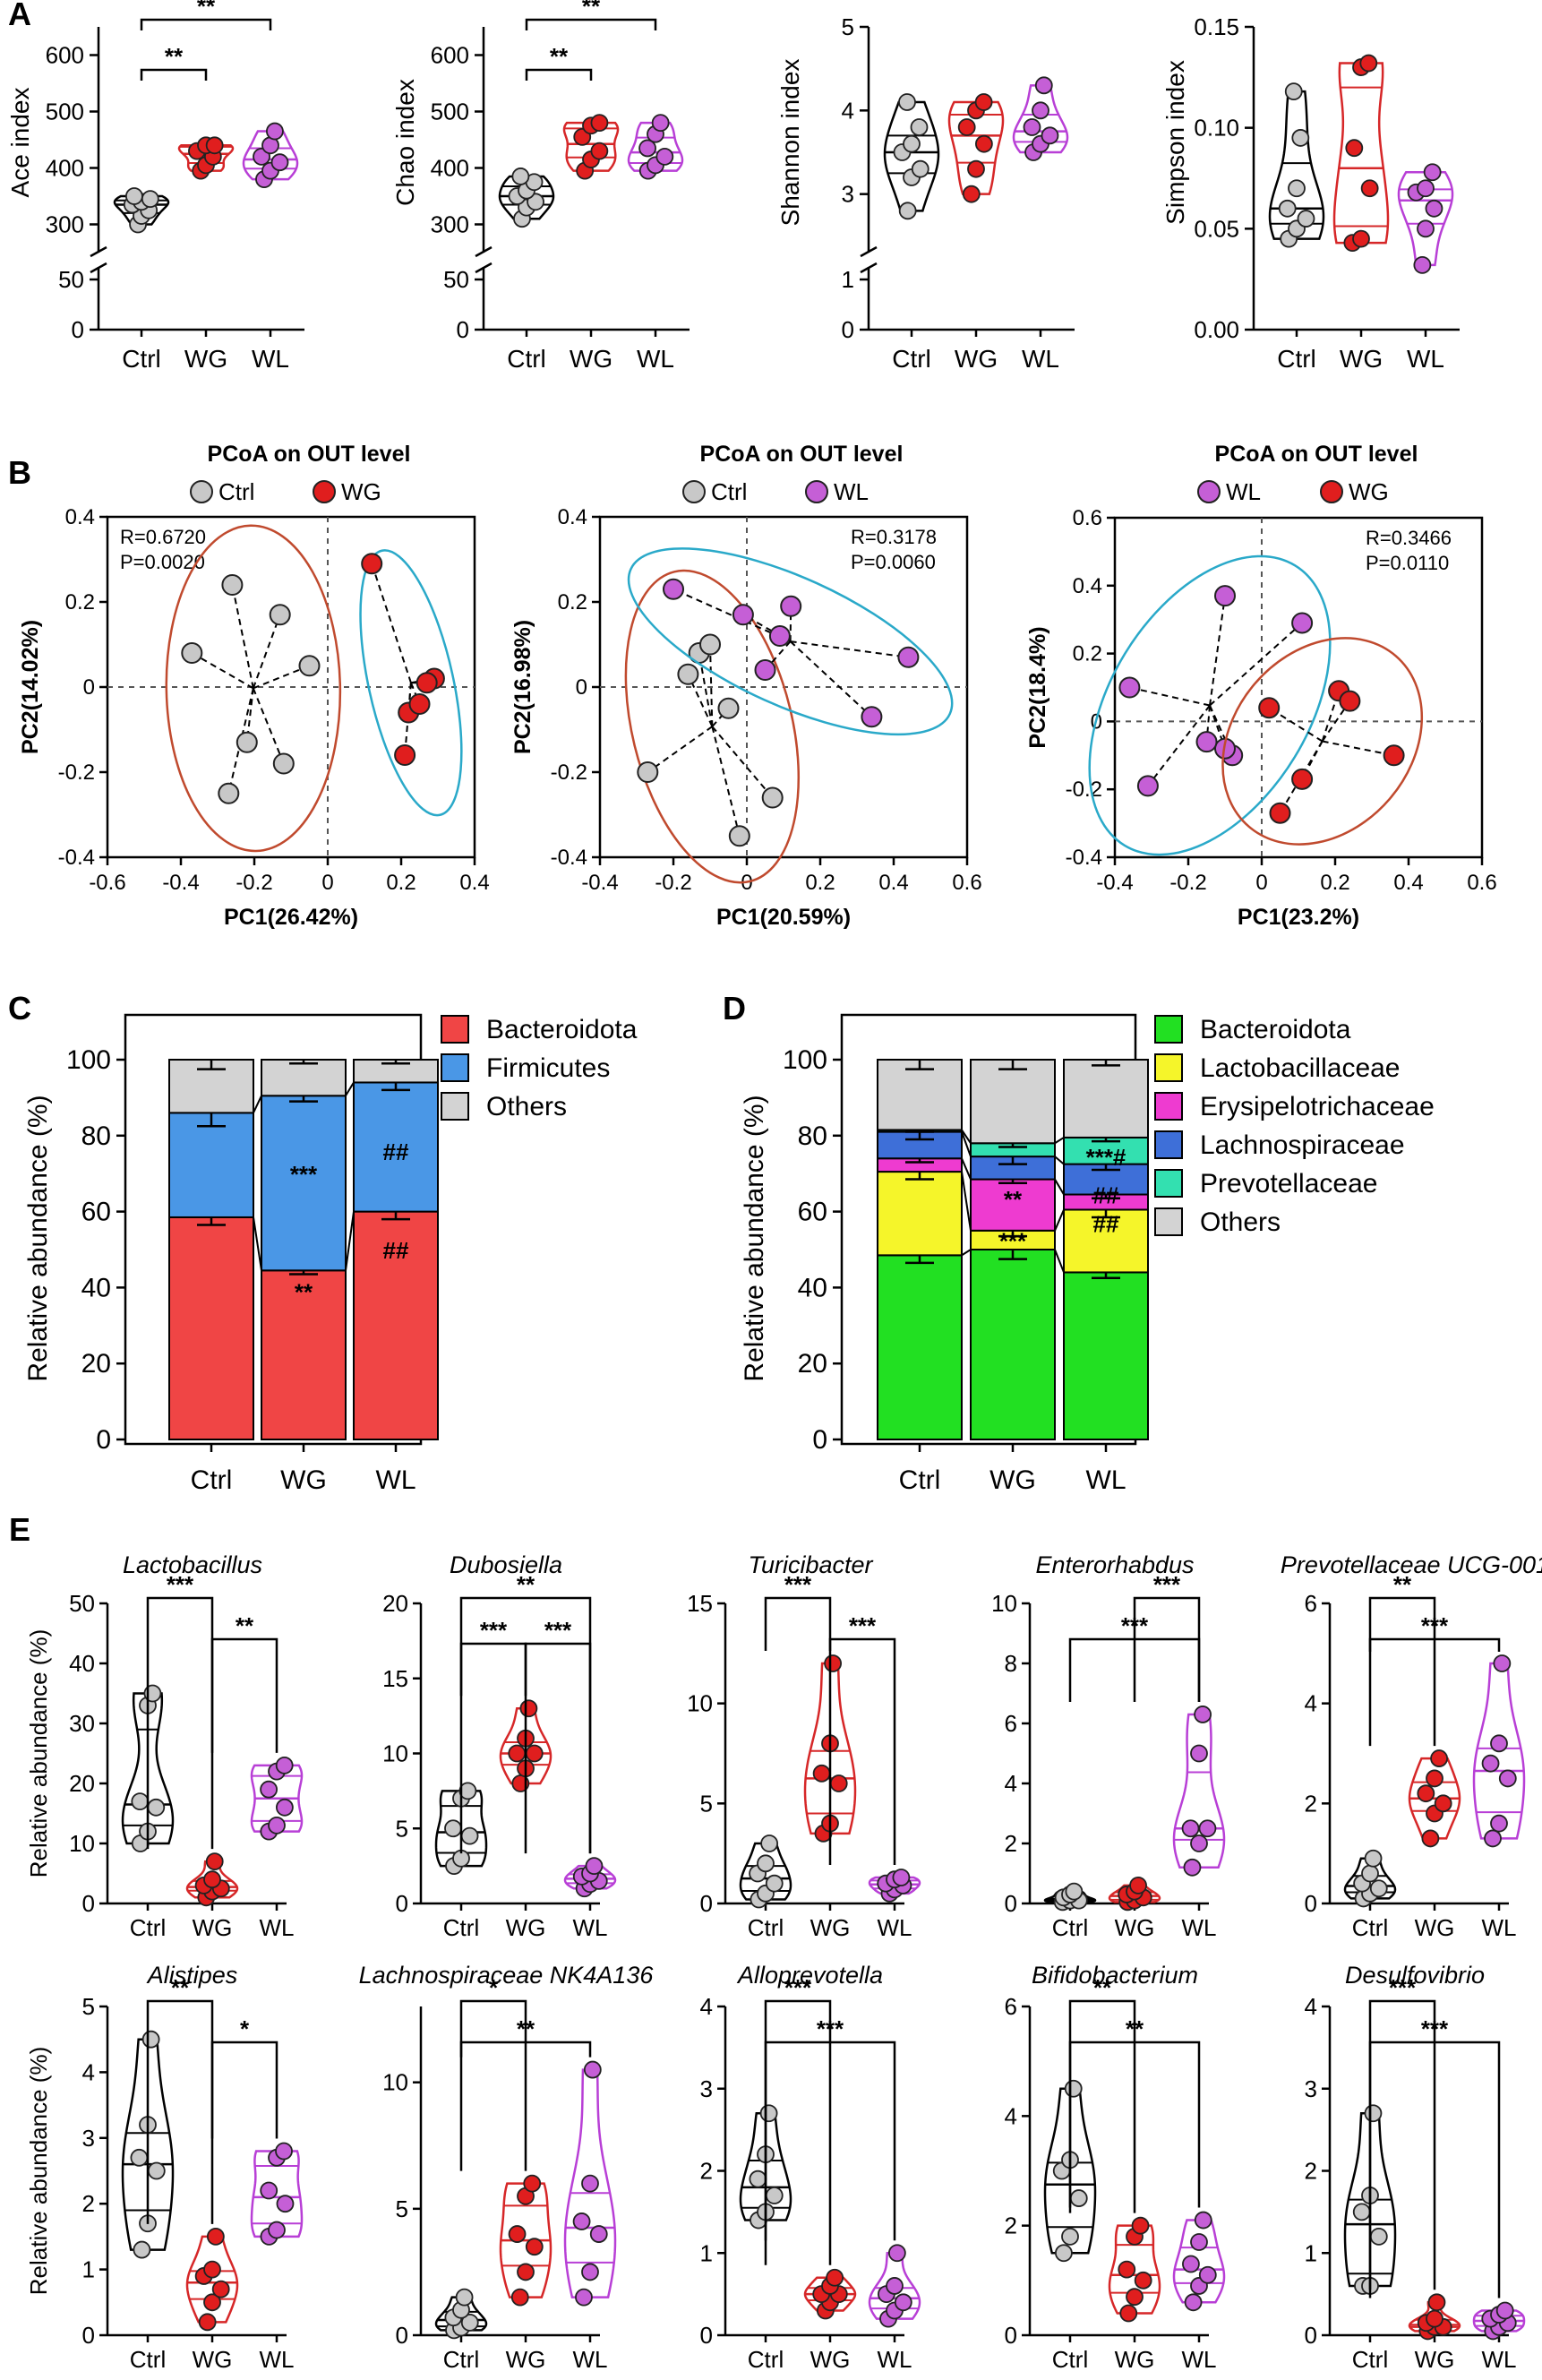  Describe the element at coordinates (1415, 1975) in the screenshot. I see `genus-title: Desulfovibrio` at that location.